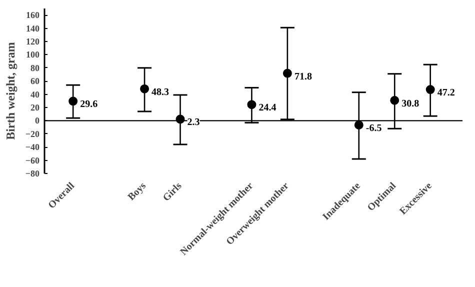  What do you see at coordinates (32, 160) in the screenshot?
I see `y-tick-label: −60` at bounding box center [32, 160].